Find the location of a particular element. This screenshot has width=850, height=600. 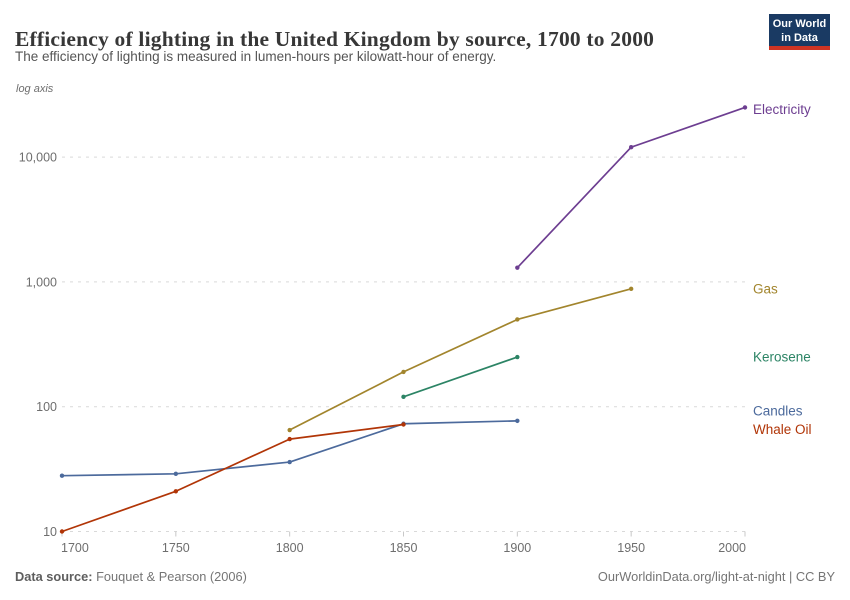

x-axis-tick-label: 1800 is located at coordinates (290, 548).